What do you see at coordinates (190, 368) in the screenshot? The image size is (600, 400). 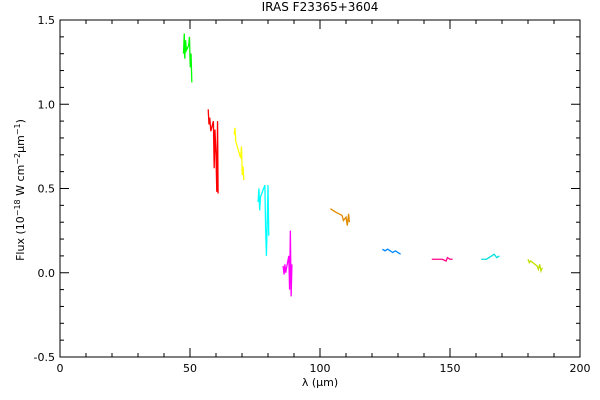 I see `x-tick-label: 50` at bounding box center [190, 368].